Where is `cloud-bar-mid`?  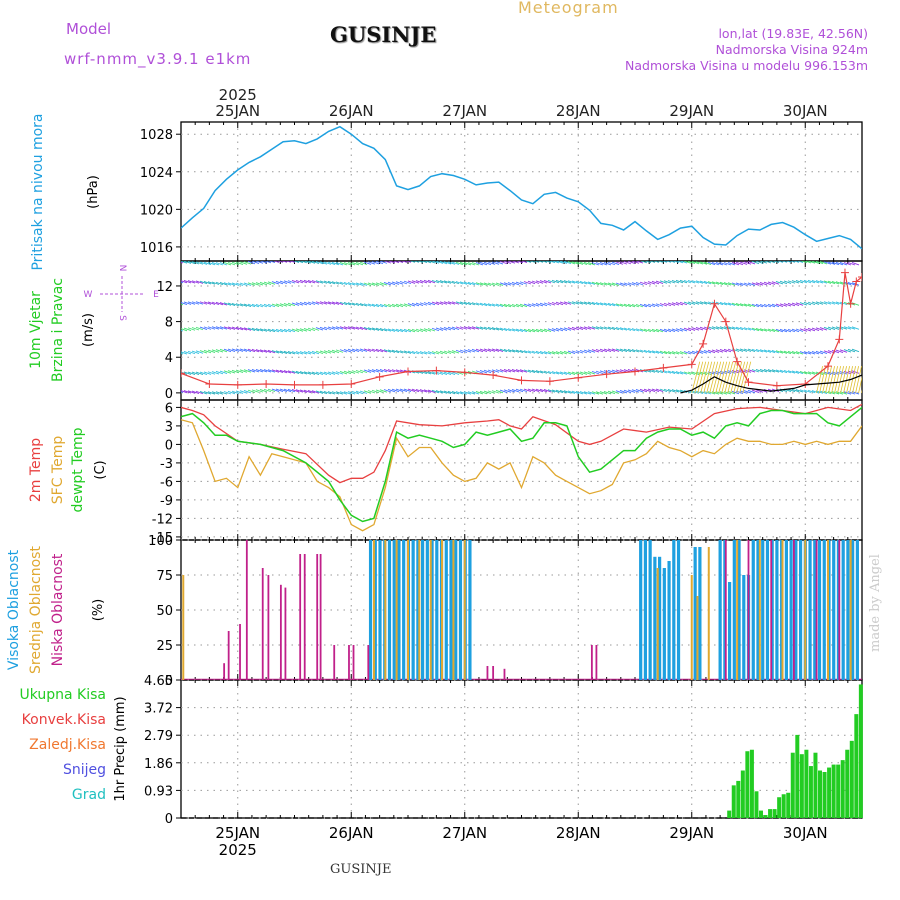 cloud-bar-mid is located at coordinates (708, 613).